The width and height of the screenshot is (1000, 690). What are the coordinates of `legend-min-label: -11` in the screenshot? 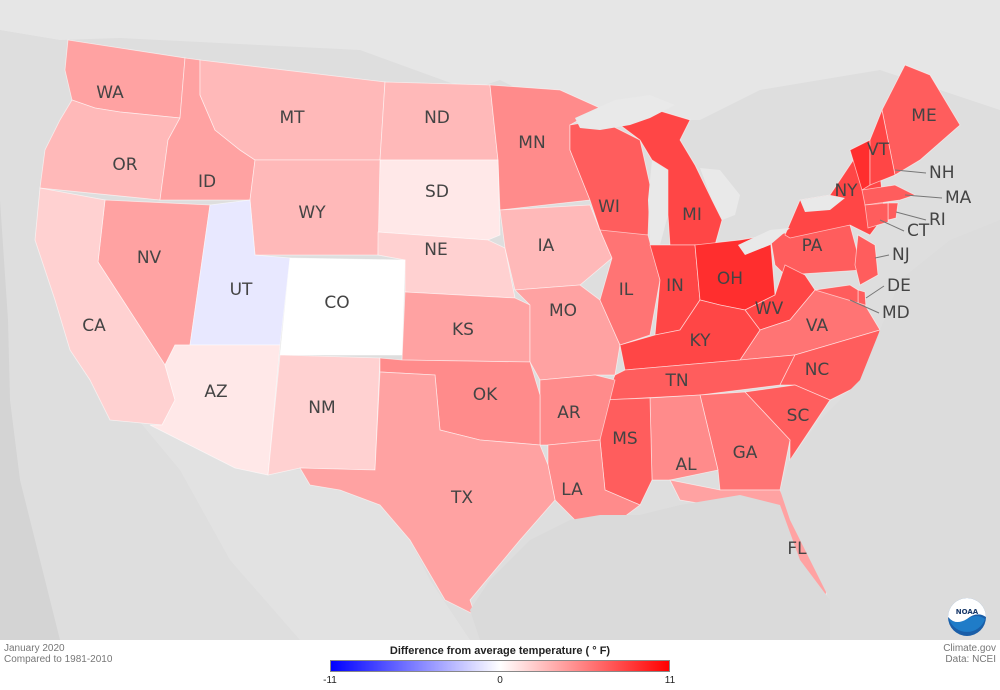 It's located at (330, 680).